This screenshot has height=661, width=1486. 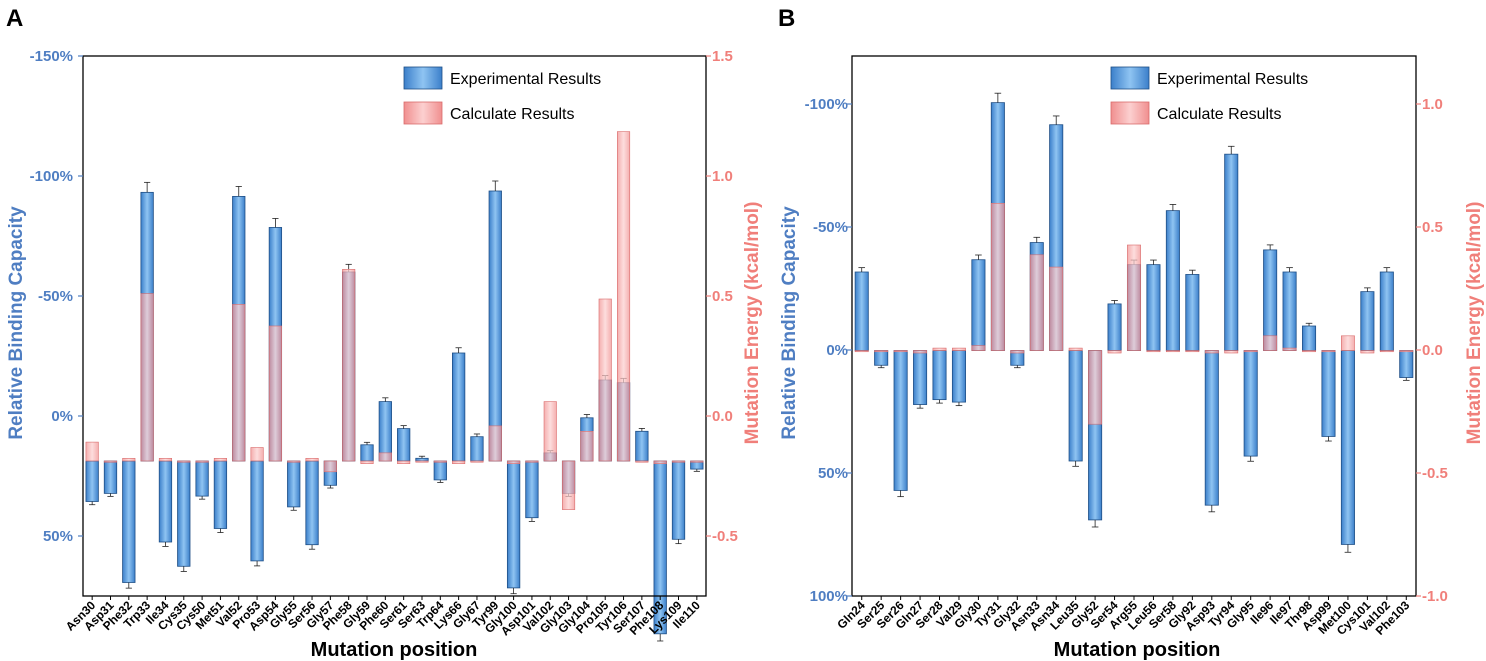 What do you see at coordinates (51, 56) in the screenshot?
I see `panel-a-left-tick-label: -150%` at bounding box center [51, 56].